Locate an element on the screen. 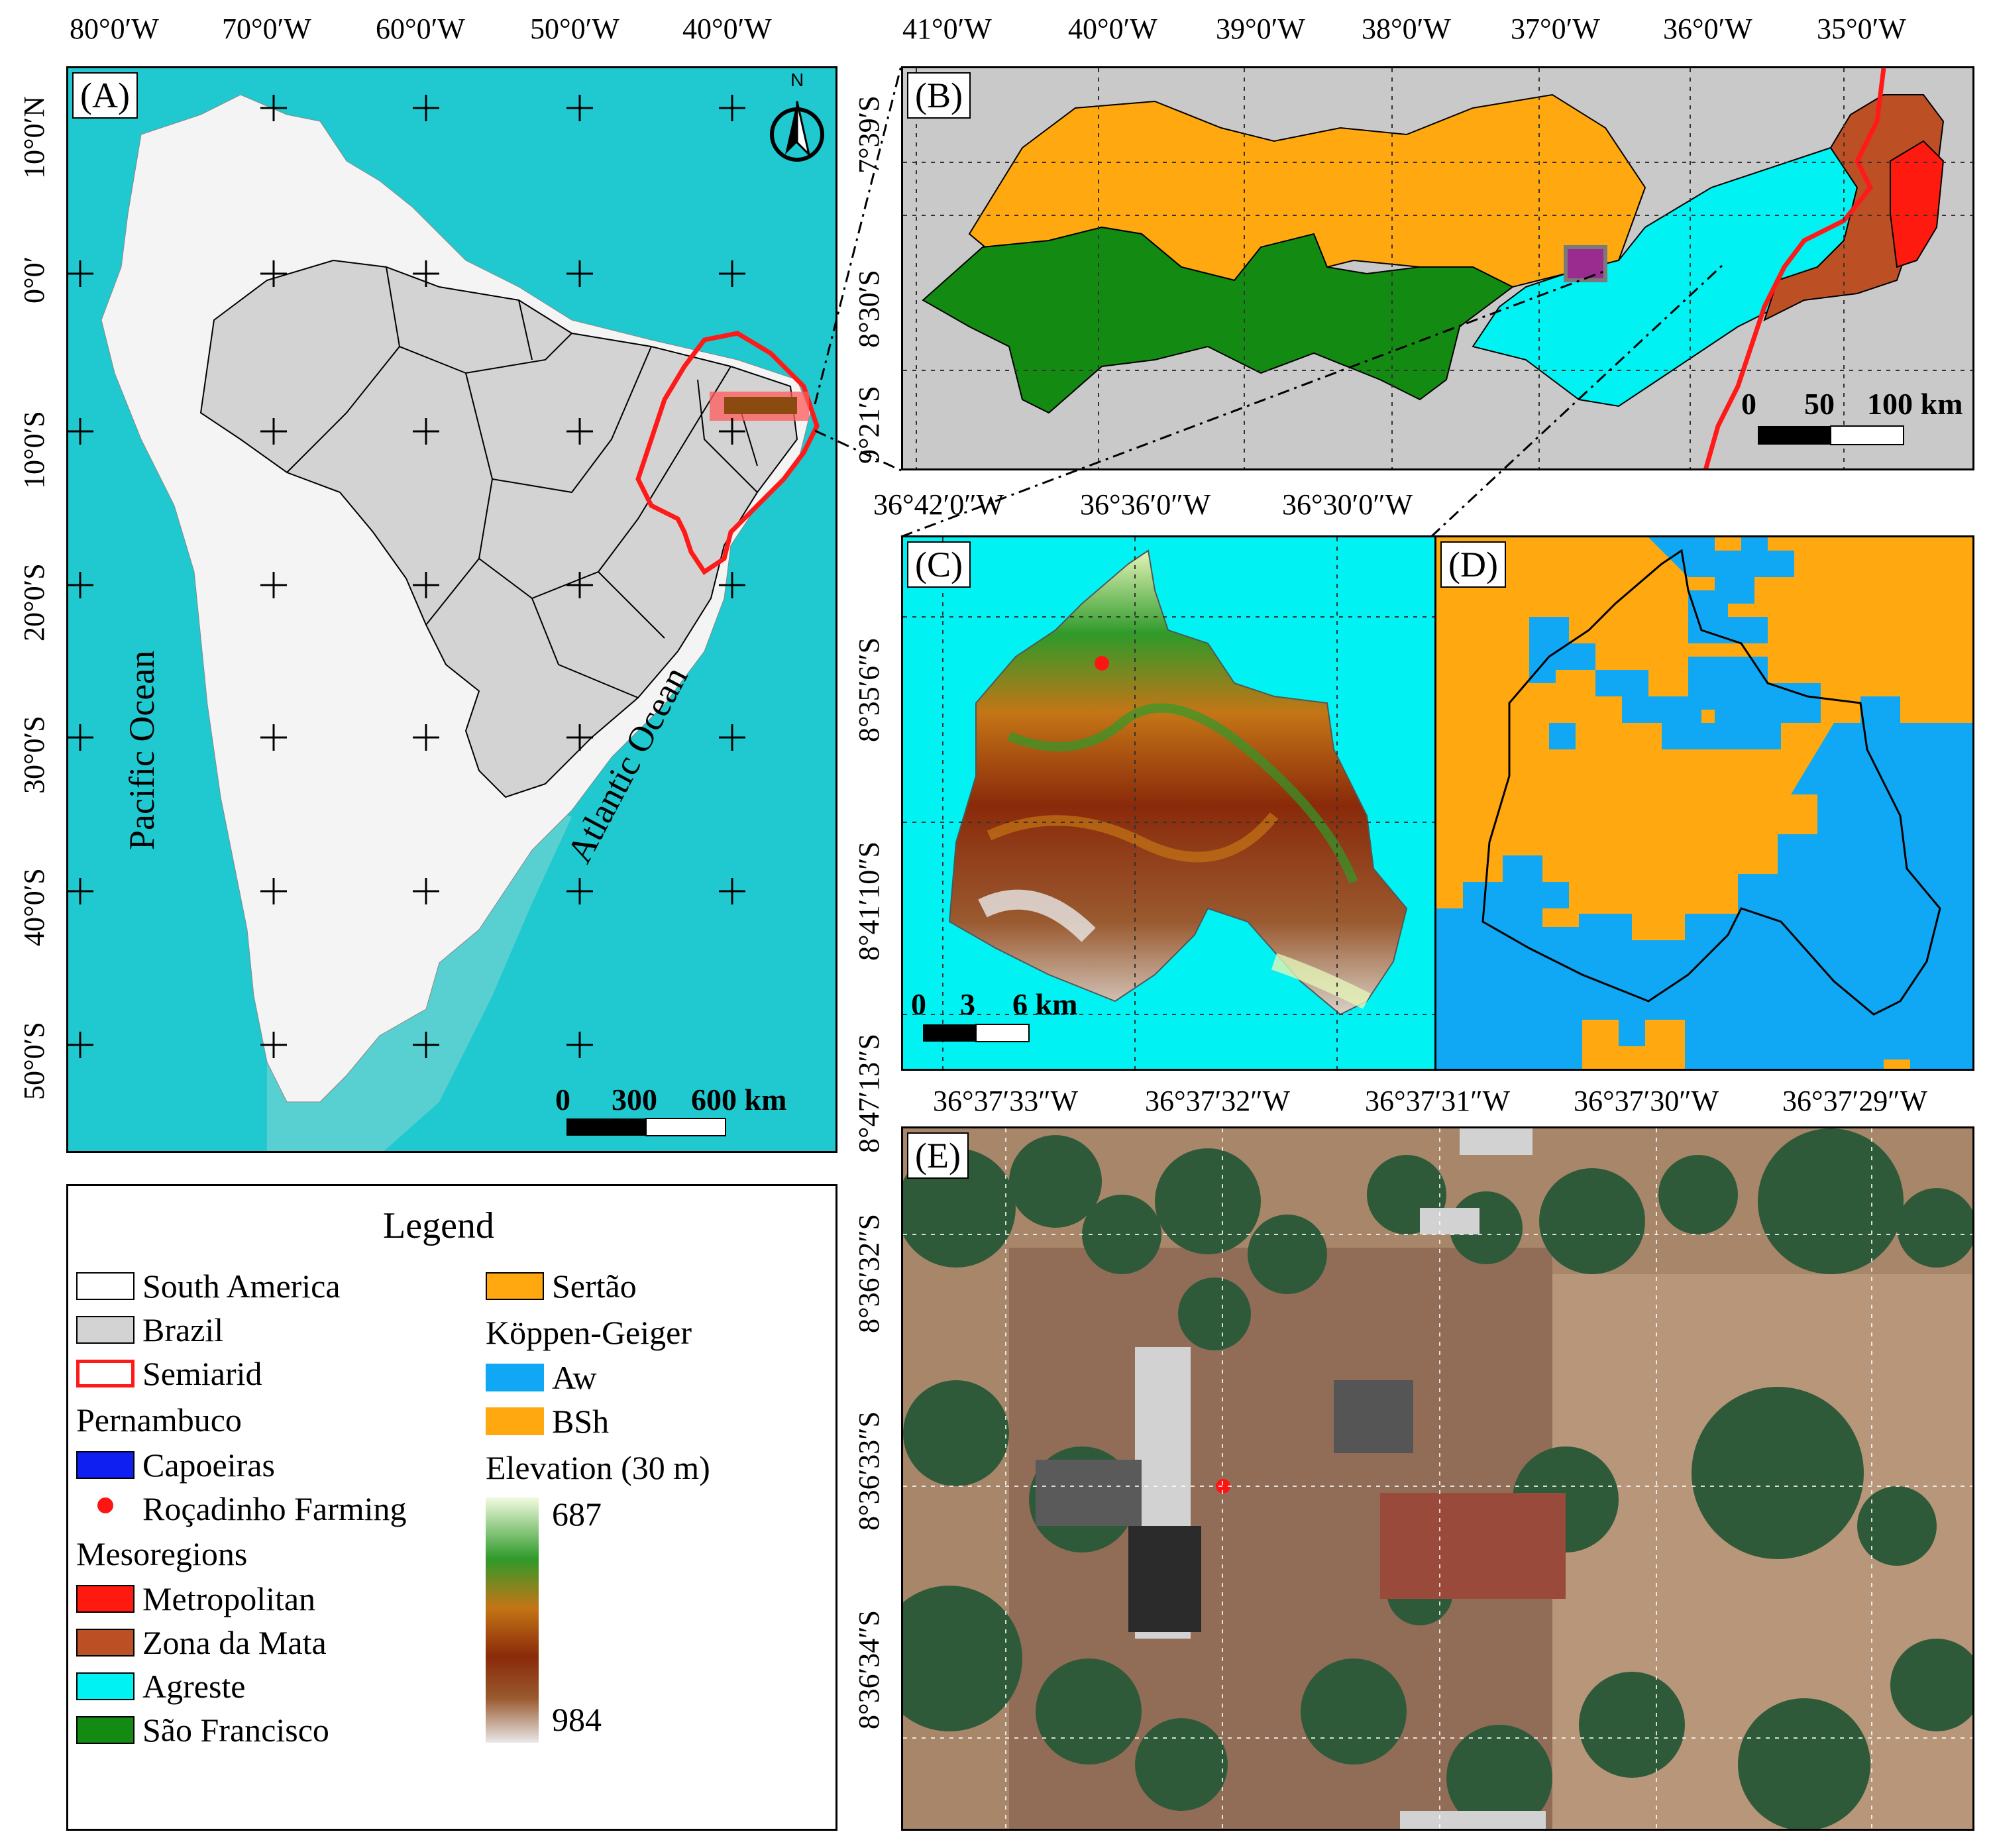 This screenshot has height=1848, width=1991. scale-a-300: 300 is located at coordinates (634, 1099).